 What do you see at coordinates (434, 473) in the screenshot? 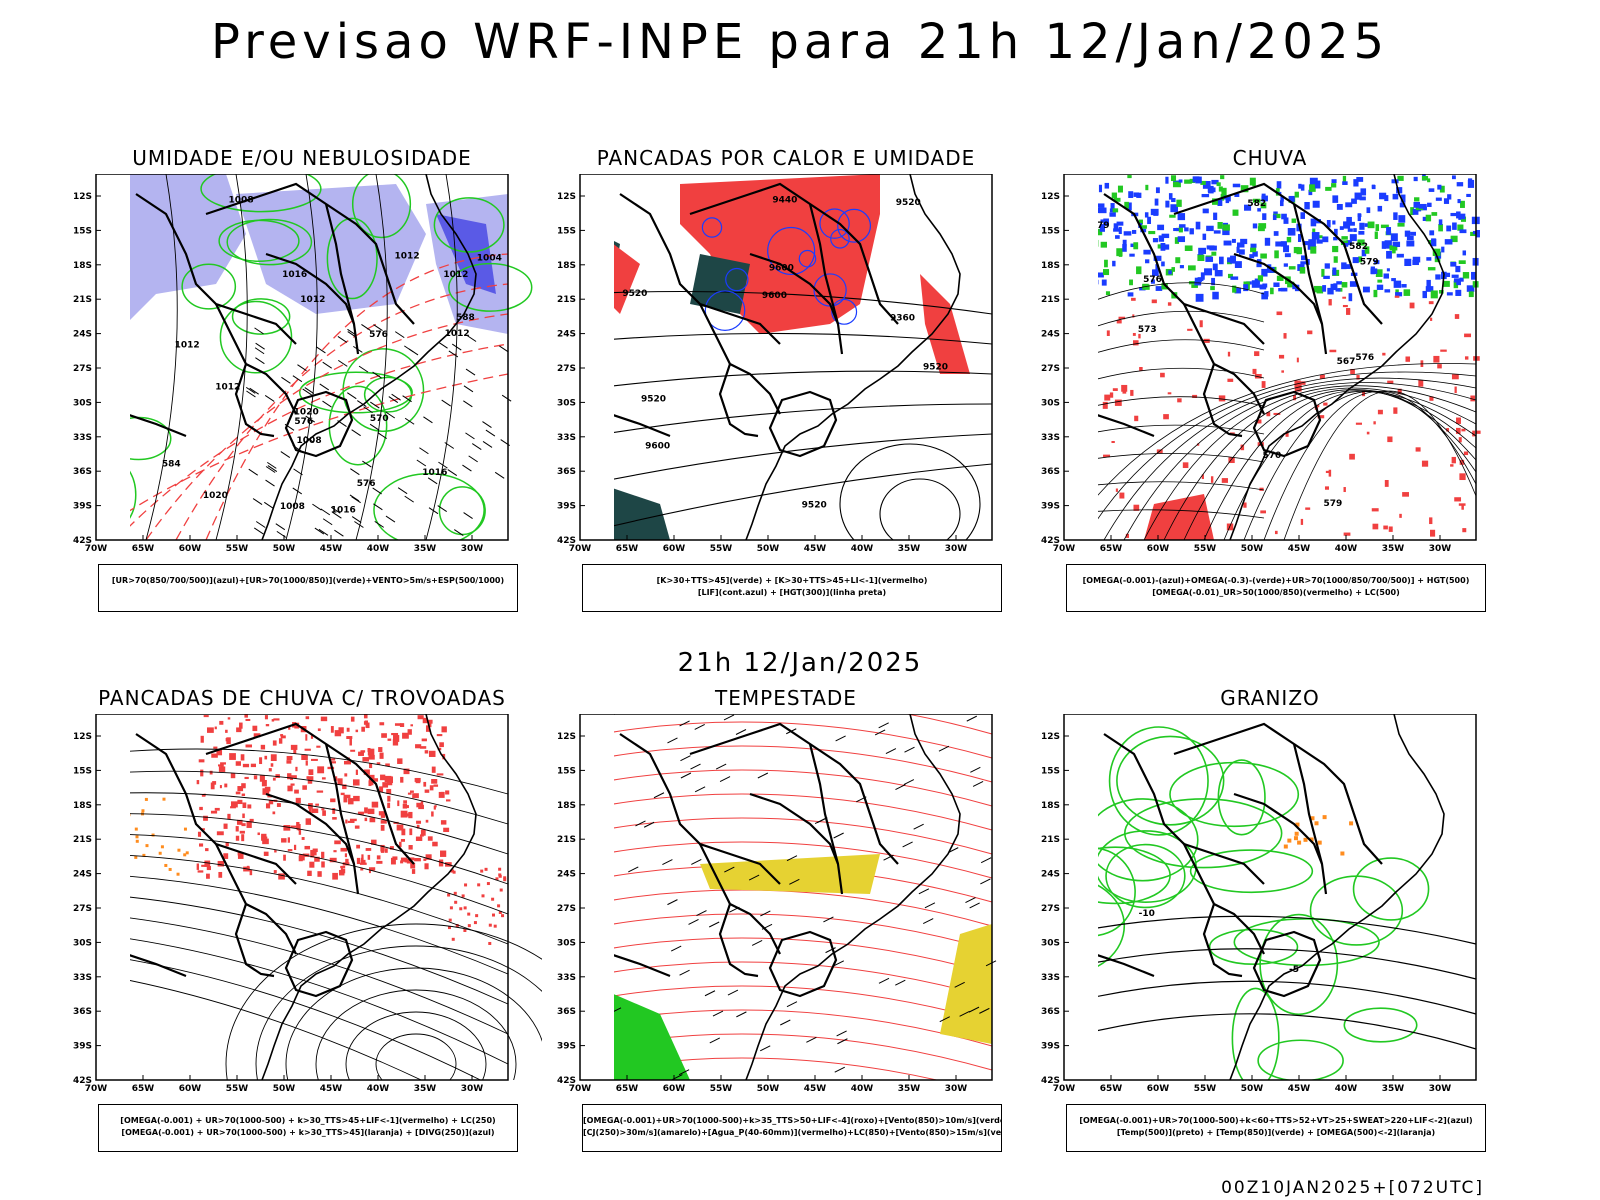
I see `contour-label: 1016` at bounding box center [434, 473].